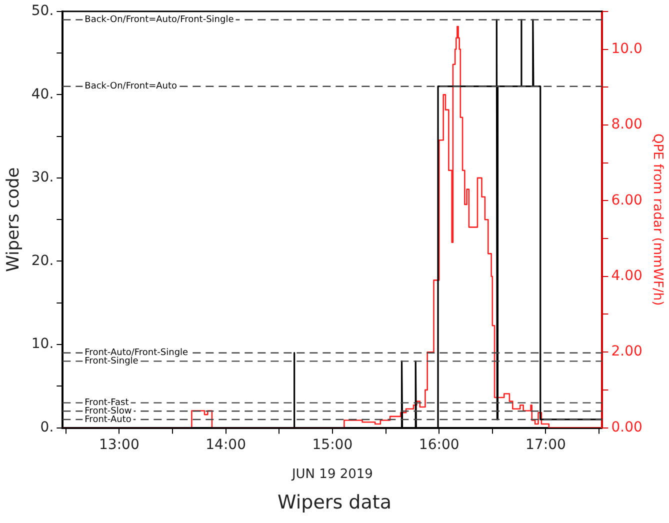 The width and height of the screenshot is (669, 523). I want to click on x-tick-label: 13:00, so click(119, 444).